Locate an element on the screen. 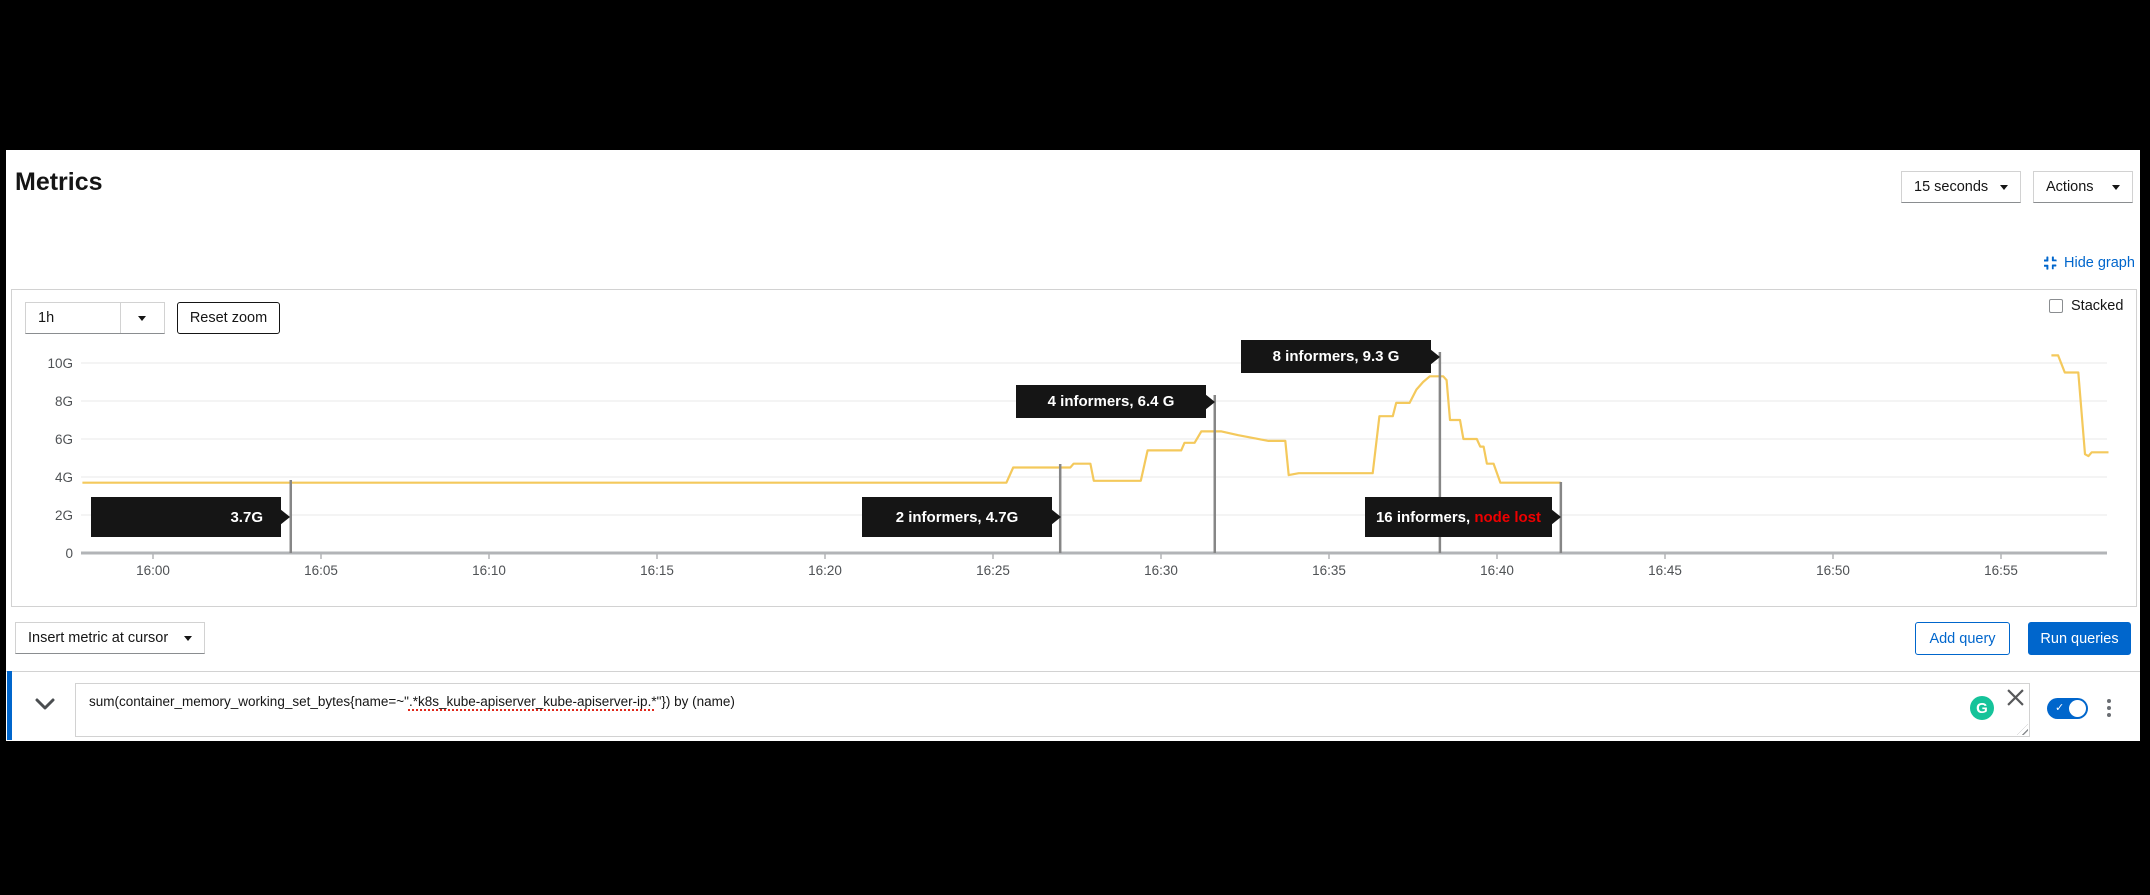 Image resolution: width=2150 pixels, height=895 pixels. hide-graph-label: Hide graph is located at coordinates (2099, 263).